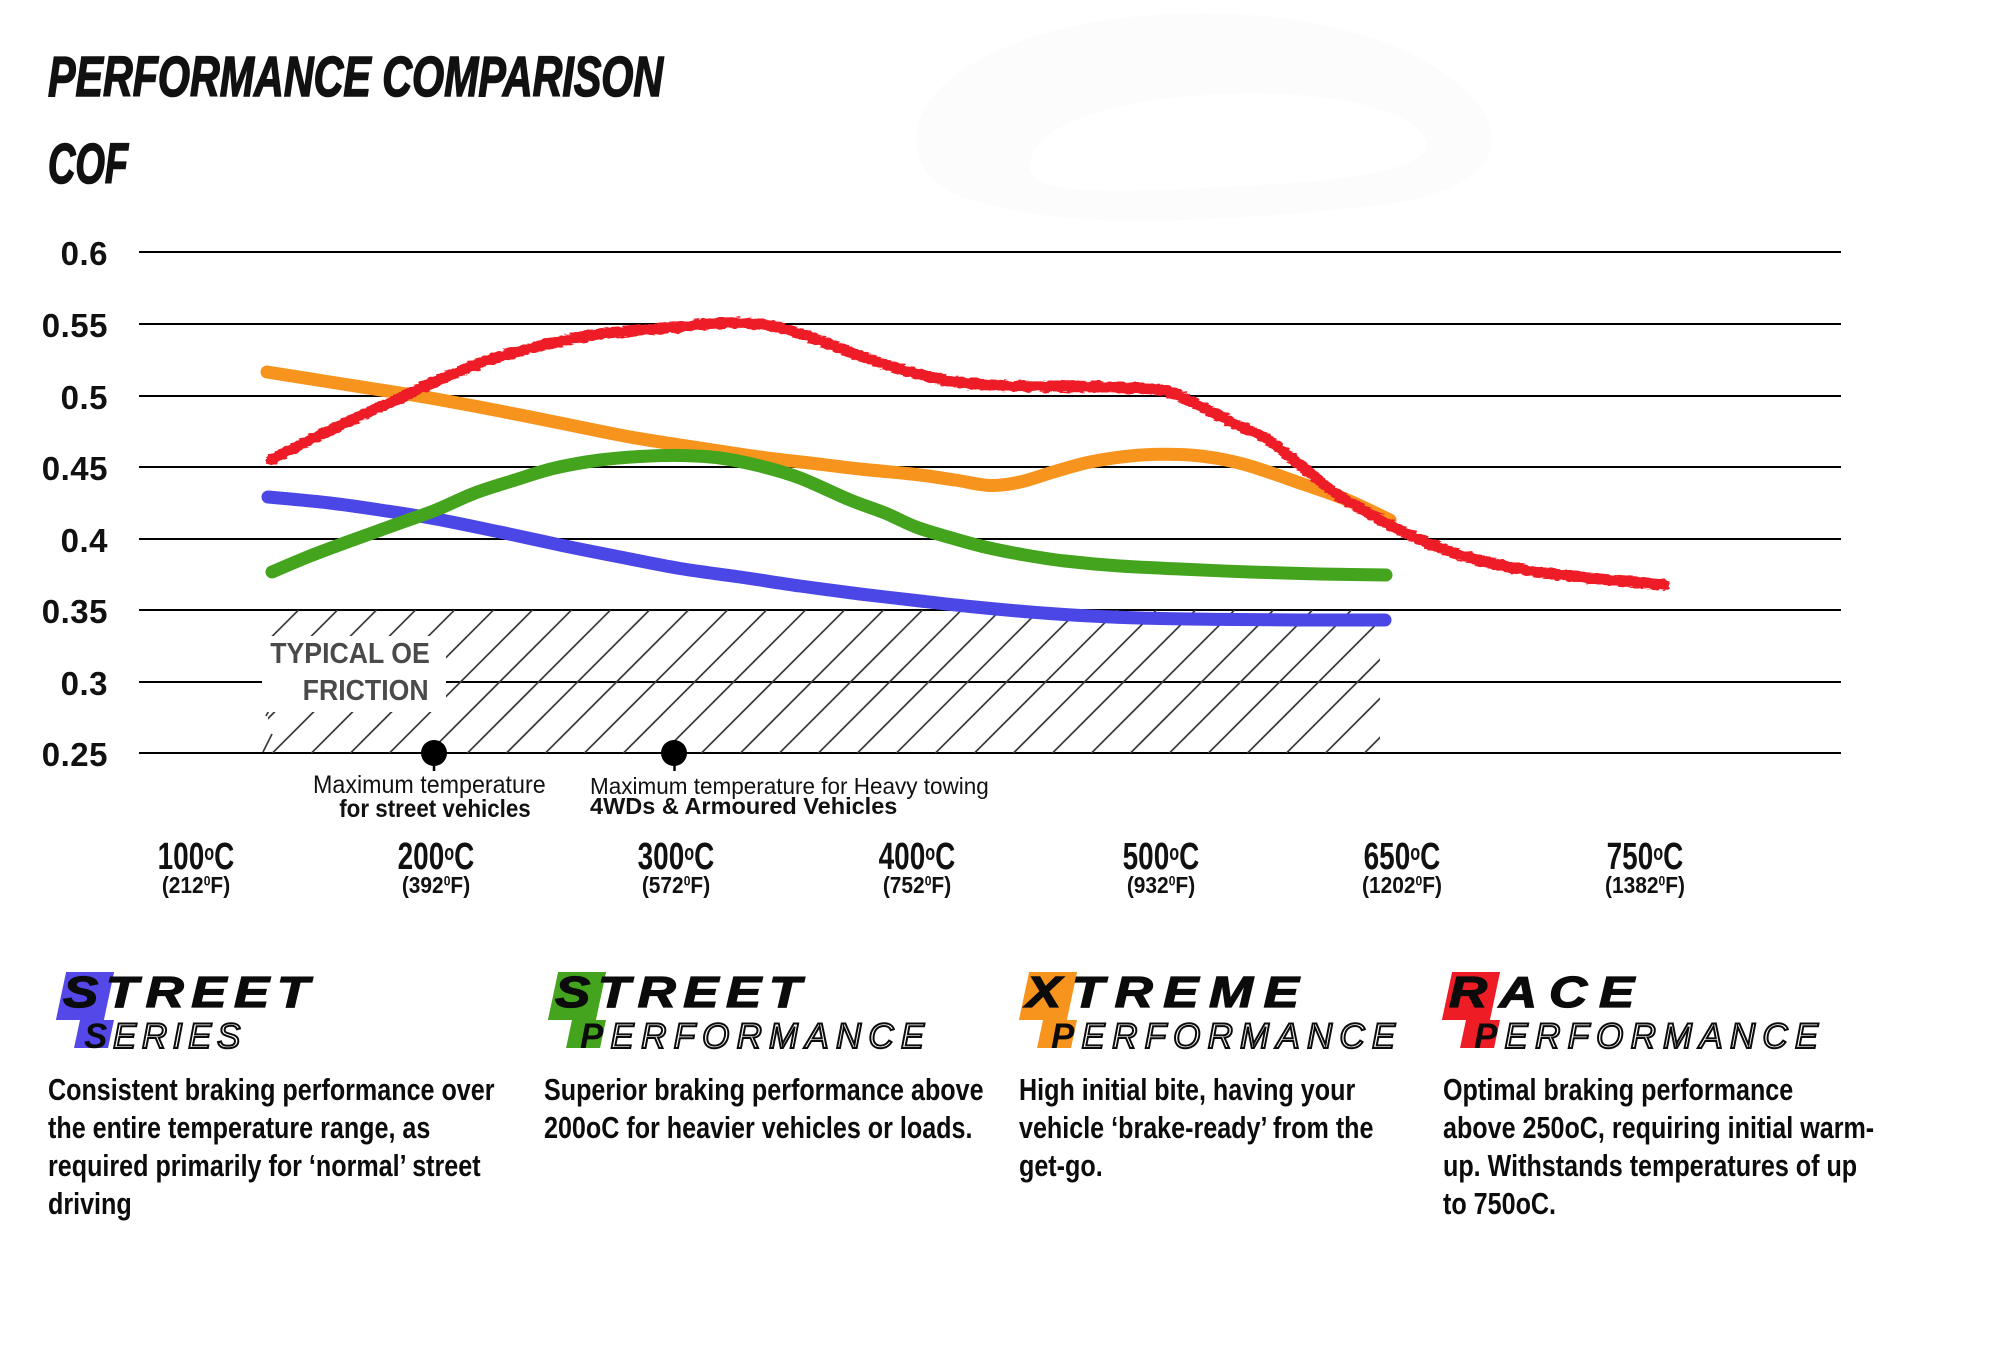  What do you see at coordinates (165, 1036) in the screenshot?
I see `svg-text: SERIES` at bounding box center [165, 1036].